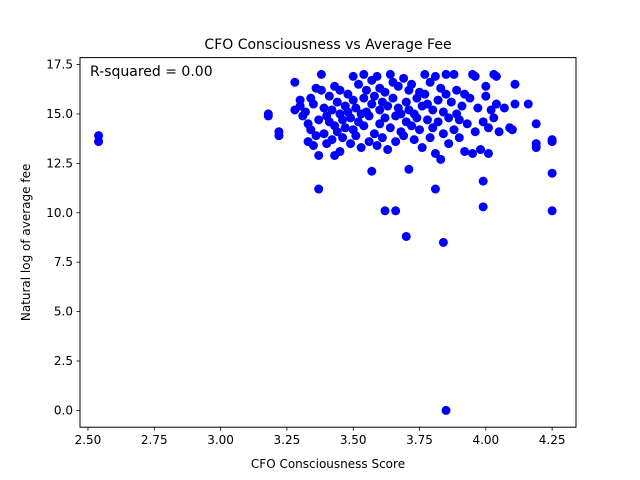 The height and width of the screenshot is (480, 640). What do you see at coordinates (63, 312) in the screenshot?
I see `y-tick-label: 5.0` at bounding box center [63, 312].